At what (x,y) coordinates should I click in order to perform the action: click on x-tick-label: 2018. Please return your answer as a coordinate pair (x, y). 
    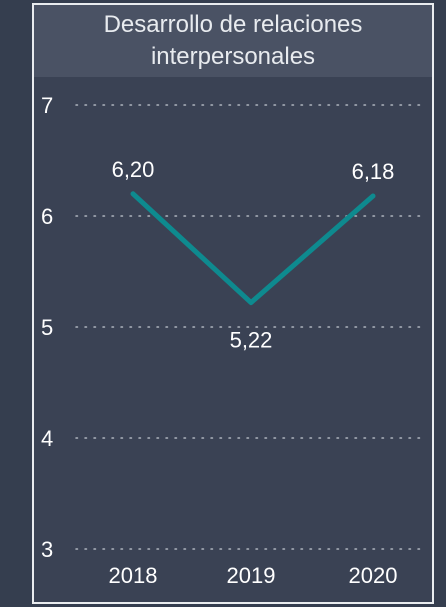
    Looking at the image, I should click on (133, 575).